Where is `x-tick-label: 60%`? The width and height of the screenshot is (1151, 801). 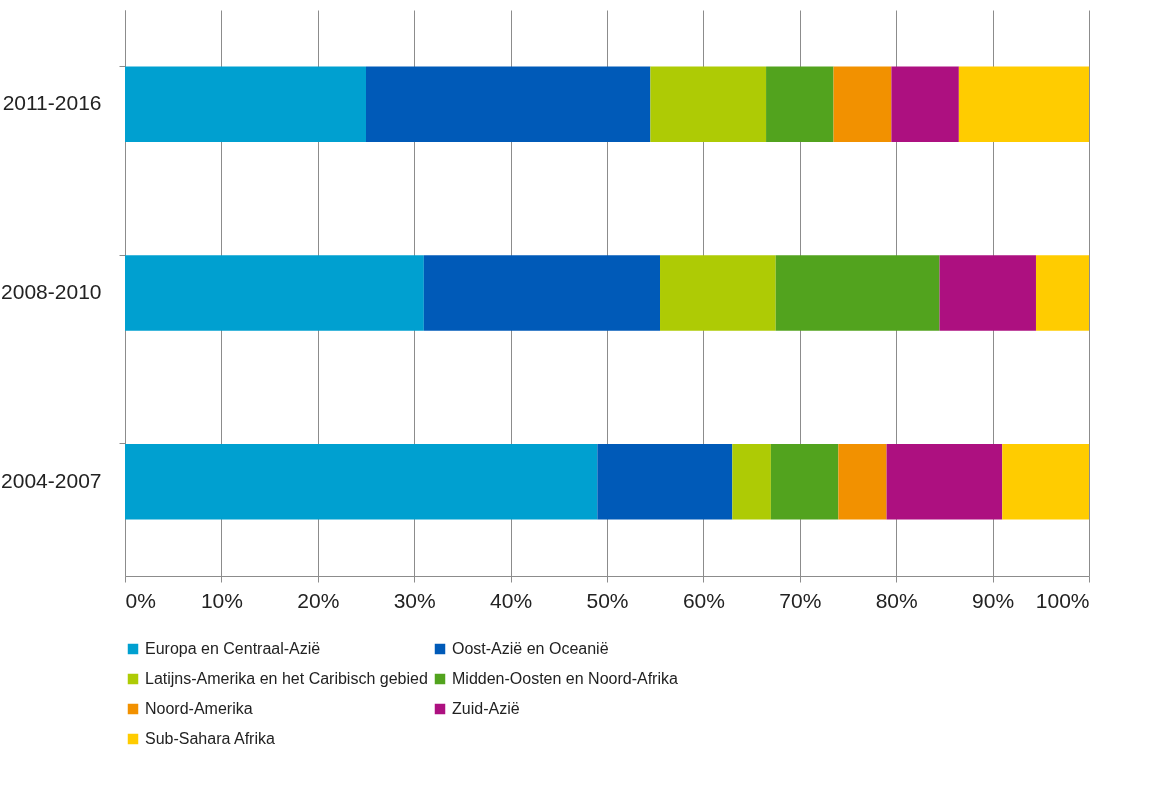
x-tick-label: 60% is located at coordinates (703, 600).